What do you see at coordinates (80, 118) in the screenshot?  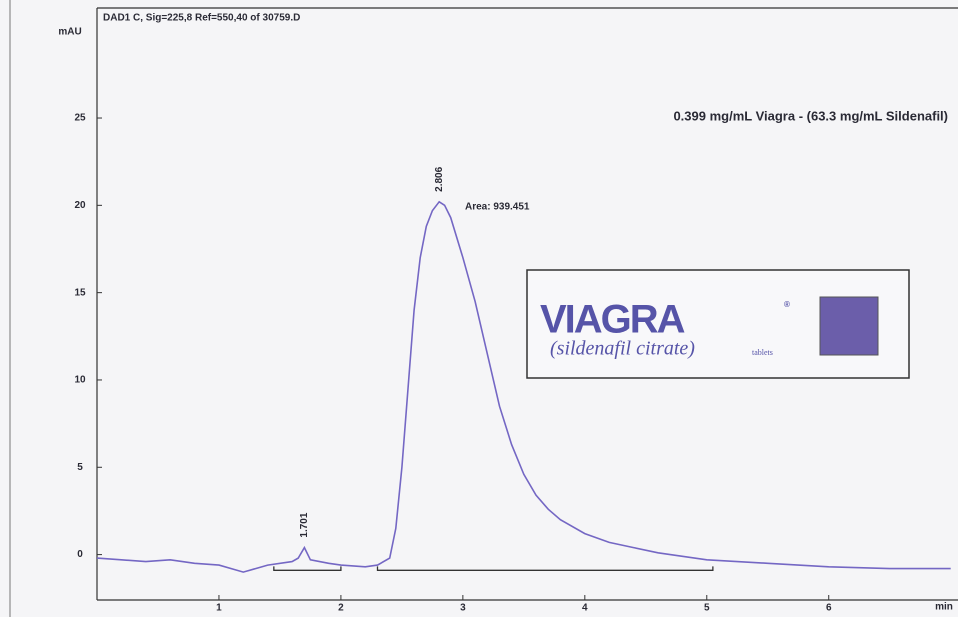 I see `y-tick-label: 25` at bounding box center [80, 118].